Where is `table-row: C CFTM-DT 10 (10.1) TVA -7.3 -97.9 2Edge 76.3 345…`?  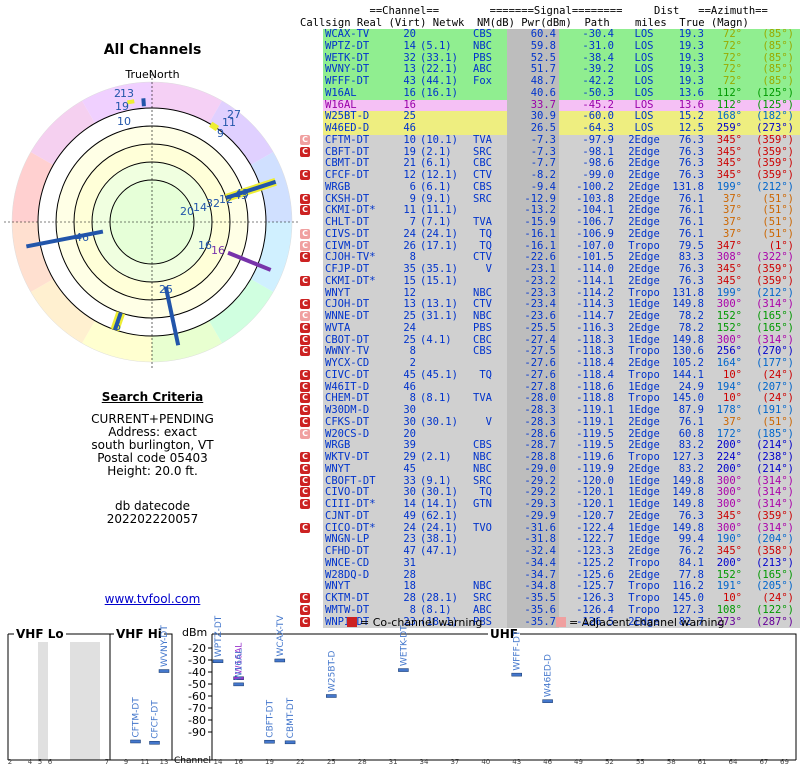 table-row: C CFTM-DT 10 (10.1) TVA -7.3 -97.9 2Edge 76.3 345… is located at coordinates (550, 140).